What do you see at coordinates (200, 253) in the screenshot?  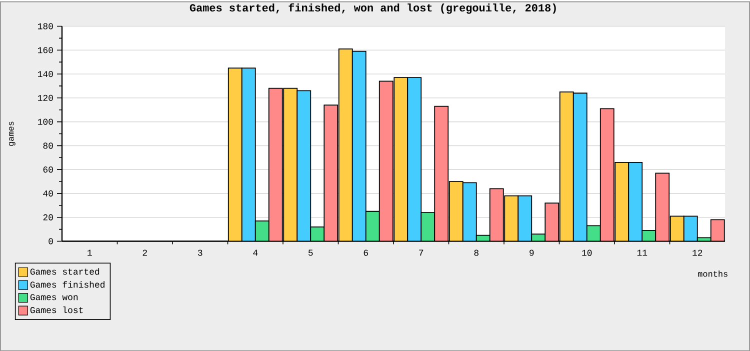 I see `x-tick-label: 3` at bounding box center [200, 253].